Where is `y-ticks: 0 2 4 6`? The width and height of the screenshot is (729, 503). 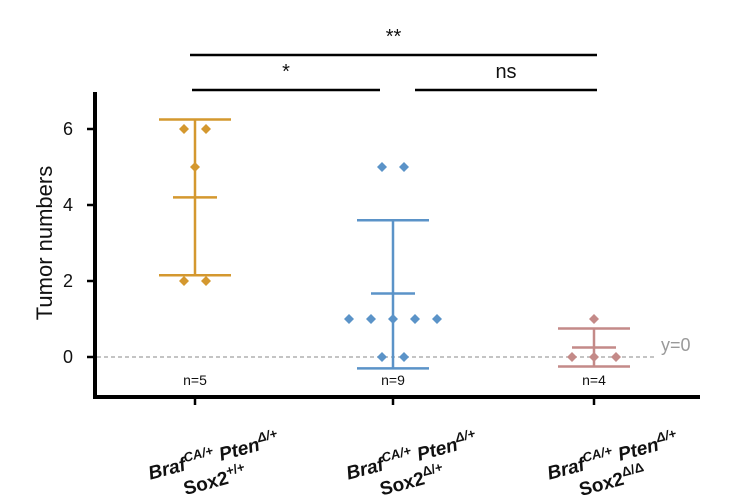
y-ticks: 0 2 4 6 is located at coordinates (79, 243).